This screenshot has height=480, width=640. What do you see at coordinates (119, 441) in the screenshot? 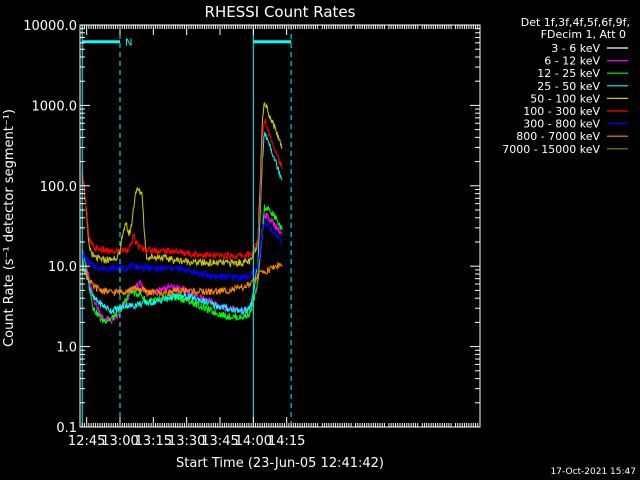
I see `x-tick-label-1: 13:00` at bounding box center [119, 441].